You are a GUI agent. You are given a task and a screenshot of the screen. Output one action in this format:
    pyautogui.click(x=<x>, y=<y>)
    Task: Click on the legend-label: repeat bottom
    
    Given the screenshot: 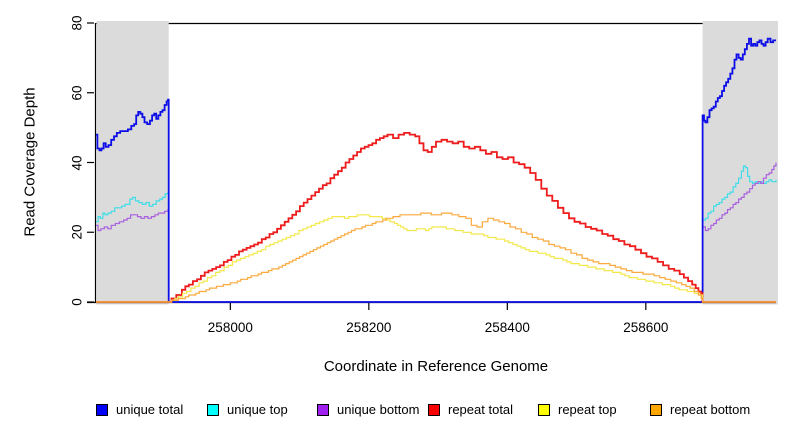 What is the action you would take?
    pyautogui.click(x=710, y=409)
    